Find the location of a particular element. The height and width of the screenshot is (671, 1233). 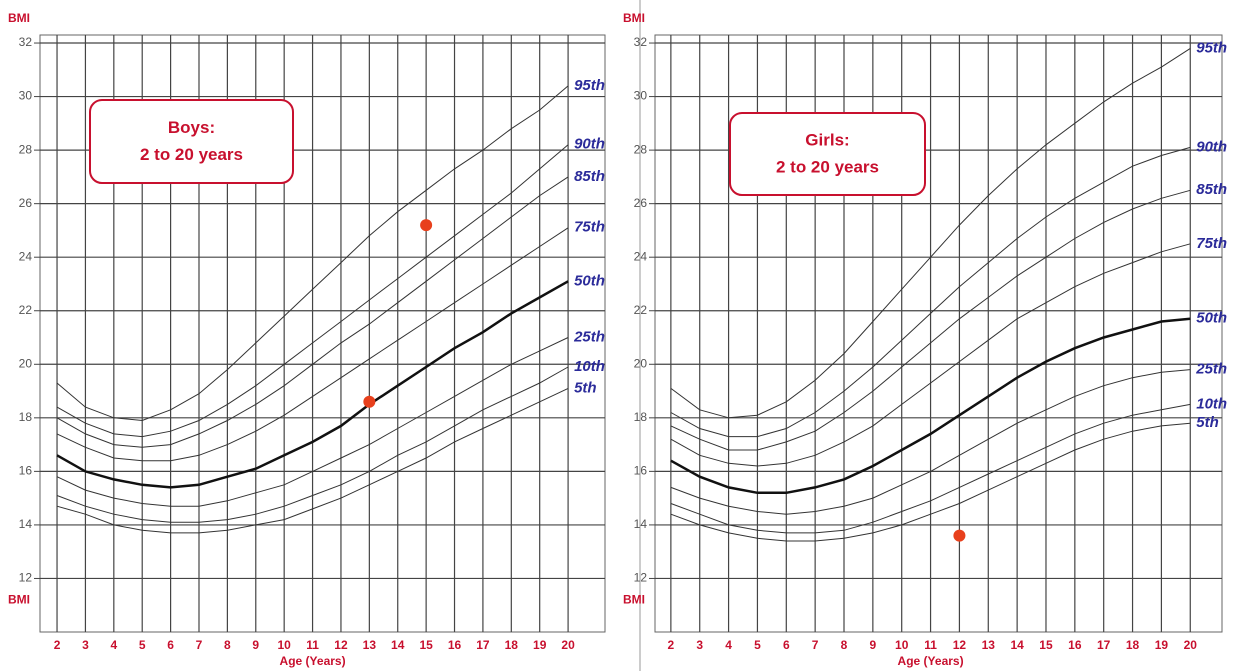

chart-title: Girls: is located at coordinates (827, 139).